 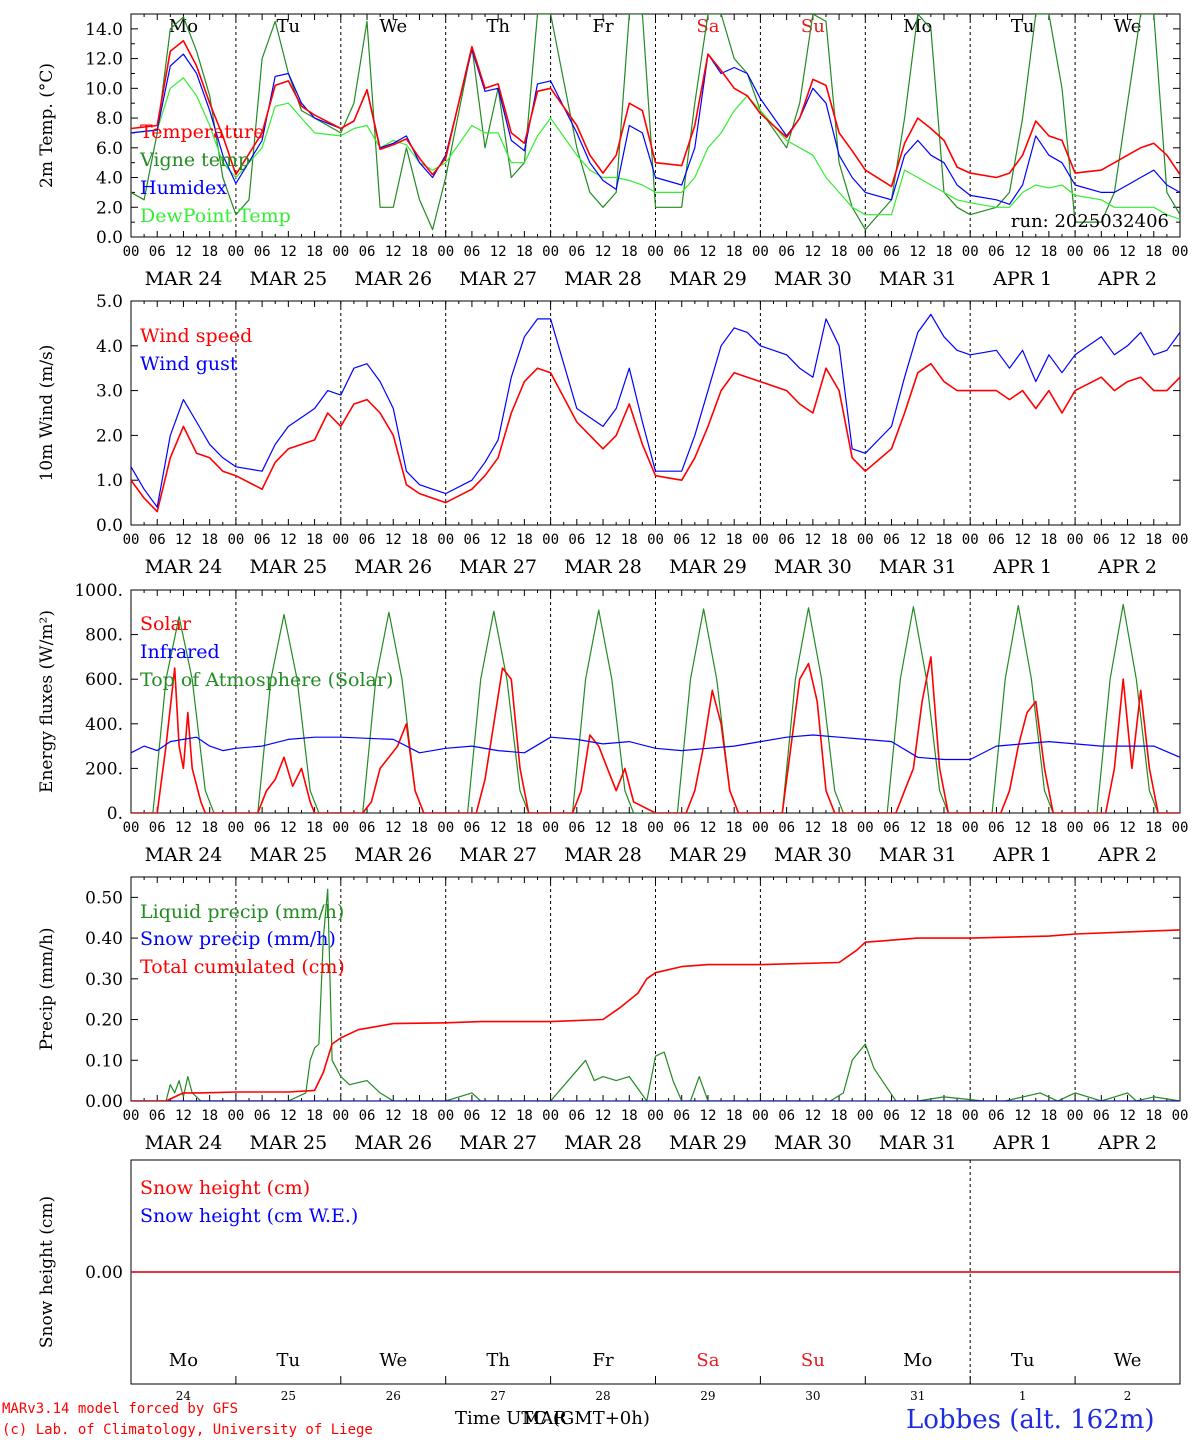 I want to click on legend-entry: DewPoint Temp, so click(x=215, y=216).